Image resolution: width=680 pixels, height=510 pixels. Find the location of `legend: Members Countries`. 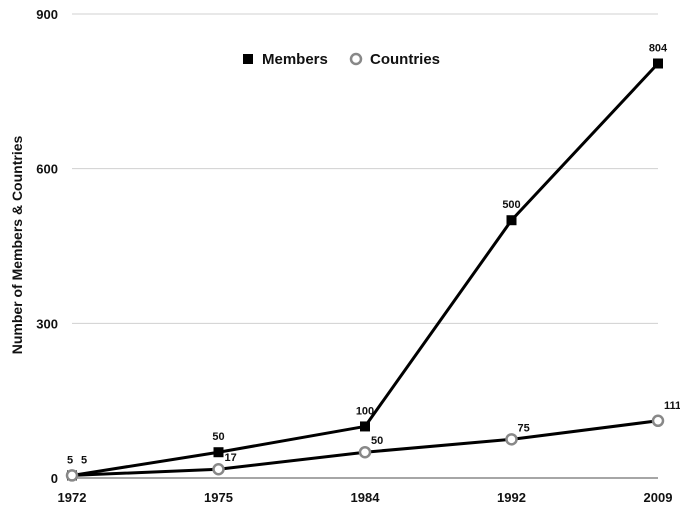

legend: Members Countries is located at coordinates (341, 59).